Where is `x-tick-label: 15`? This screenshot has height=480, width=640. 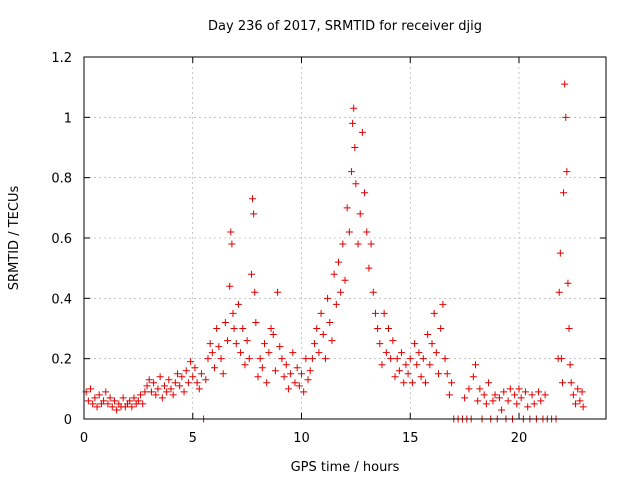 x-tick-label: 15 is located at coordinates (410, 438).